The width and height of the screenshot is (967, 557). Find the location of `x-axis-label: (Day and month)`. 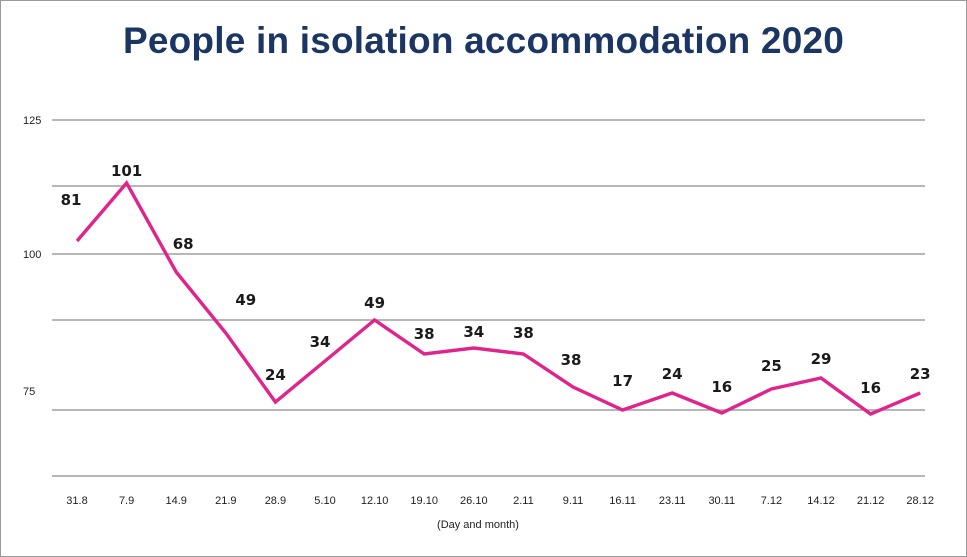

x-axis-label: (Day and month) is located at coordinates (478, 525).